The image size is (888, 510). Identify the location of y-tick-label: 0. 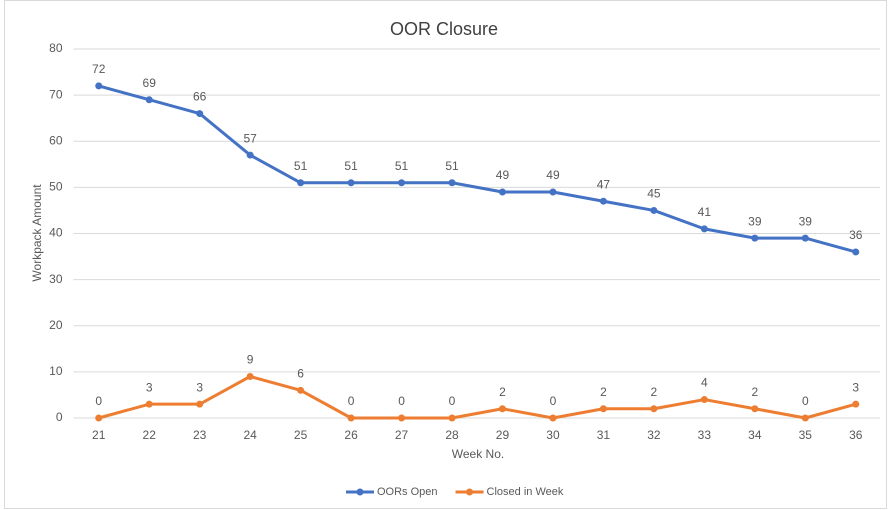
(59, 417).